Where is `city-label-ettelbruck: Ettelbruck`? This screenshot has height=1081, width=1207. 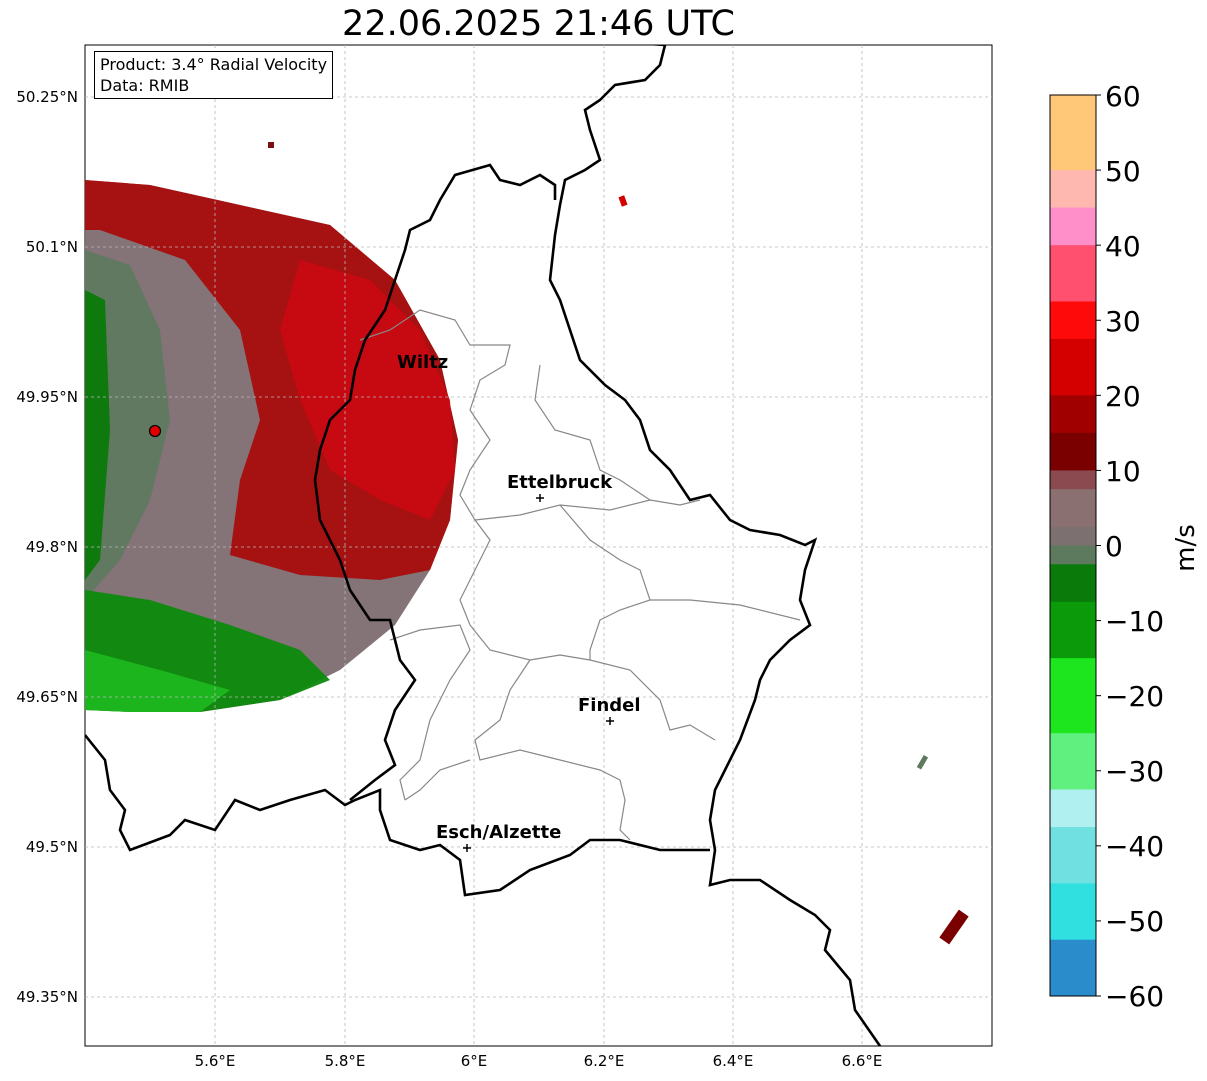 city-label-ettelbruck: Ettelbruck is located at coordinates (560, 482).